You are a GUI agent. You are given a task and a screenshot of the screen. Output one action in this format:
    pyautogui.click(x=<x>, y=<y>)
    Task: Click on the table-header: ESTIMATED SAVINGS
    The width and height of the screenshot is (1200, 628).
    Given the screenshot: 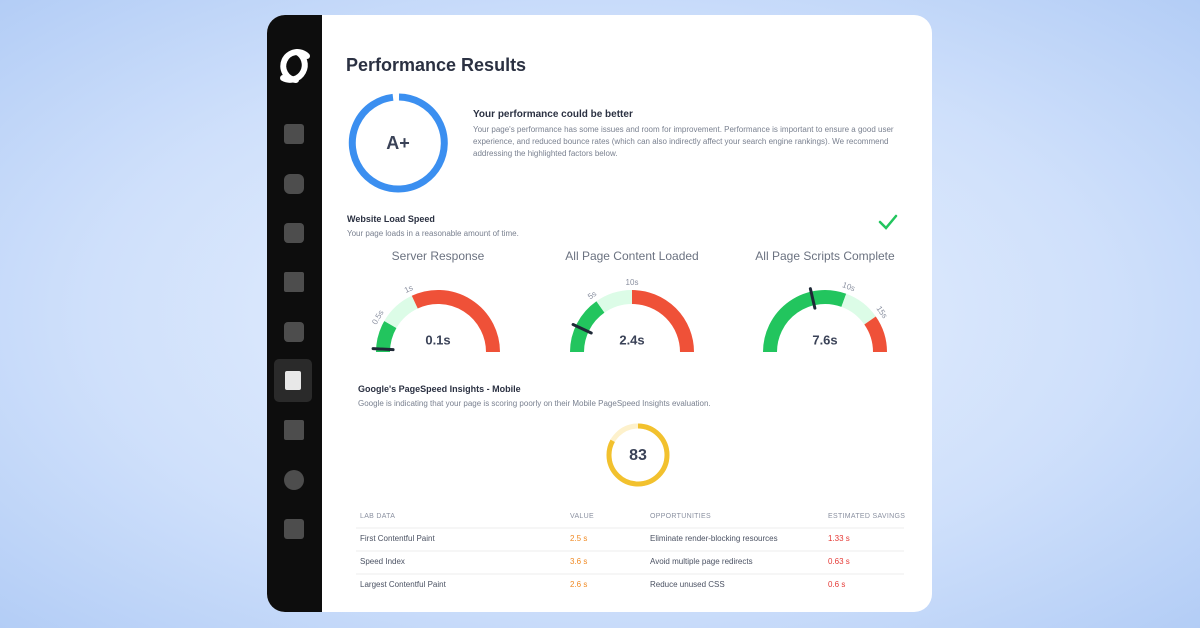 What is the action you would take?
    pyautogui.click(x=867, y=516)
    